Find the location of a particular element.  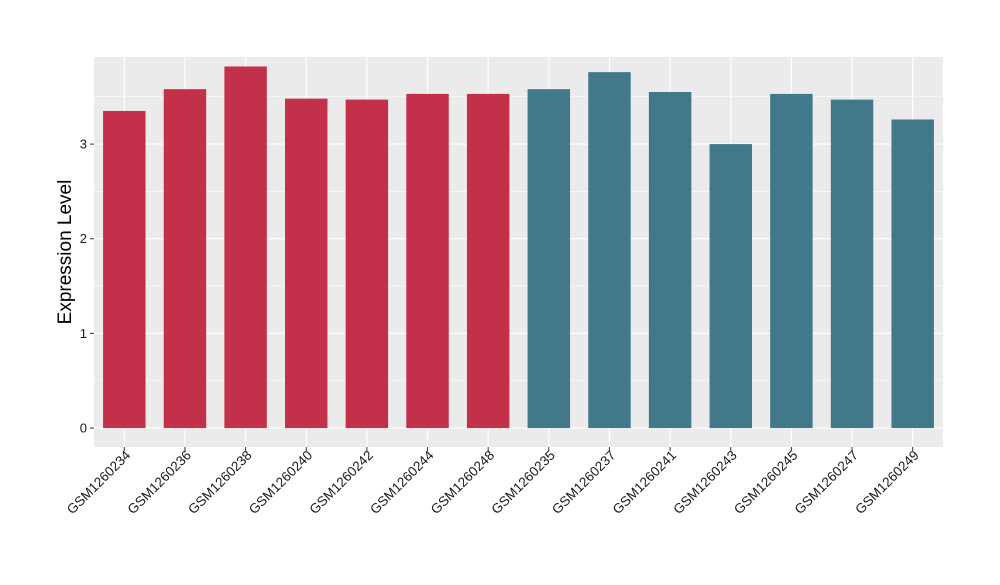

x-tick-label: GSM1260247 is located at coordinates (827, 483).